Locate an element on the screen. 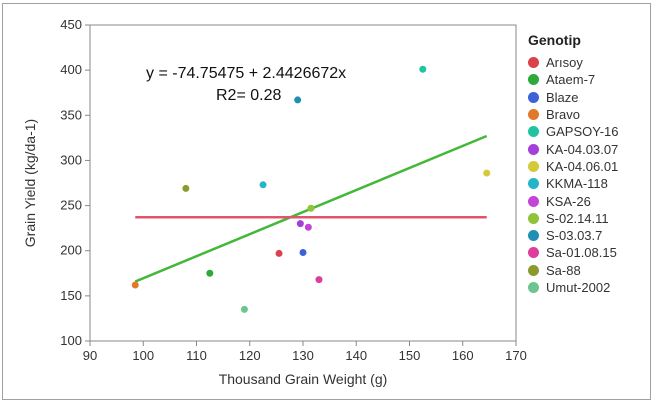 The image size is (656, 403). legend-label: Blaze is located at coordinates (562, 97).